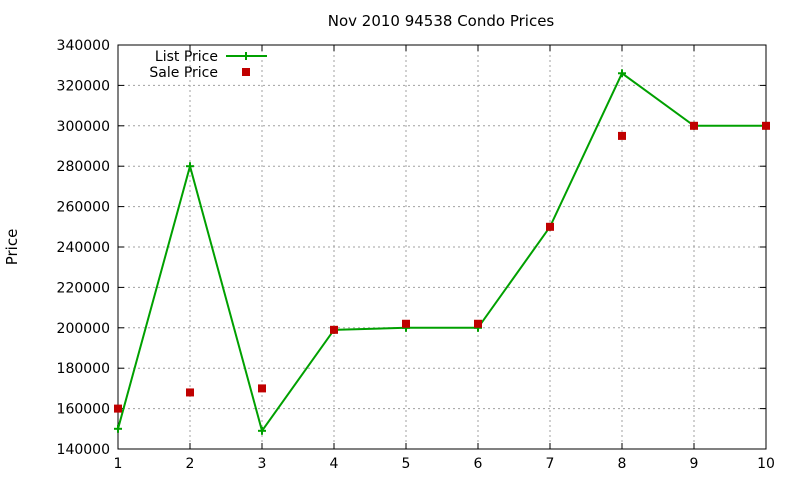  Describe the element at coordinates (478, 464) in the screenshot. I see `x-tick-label: 6` at that location.